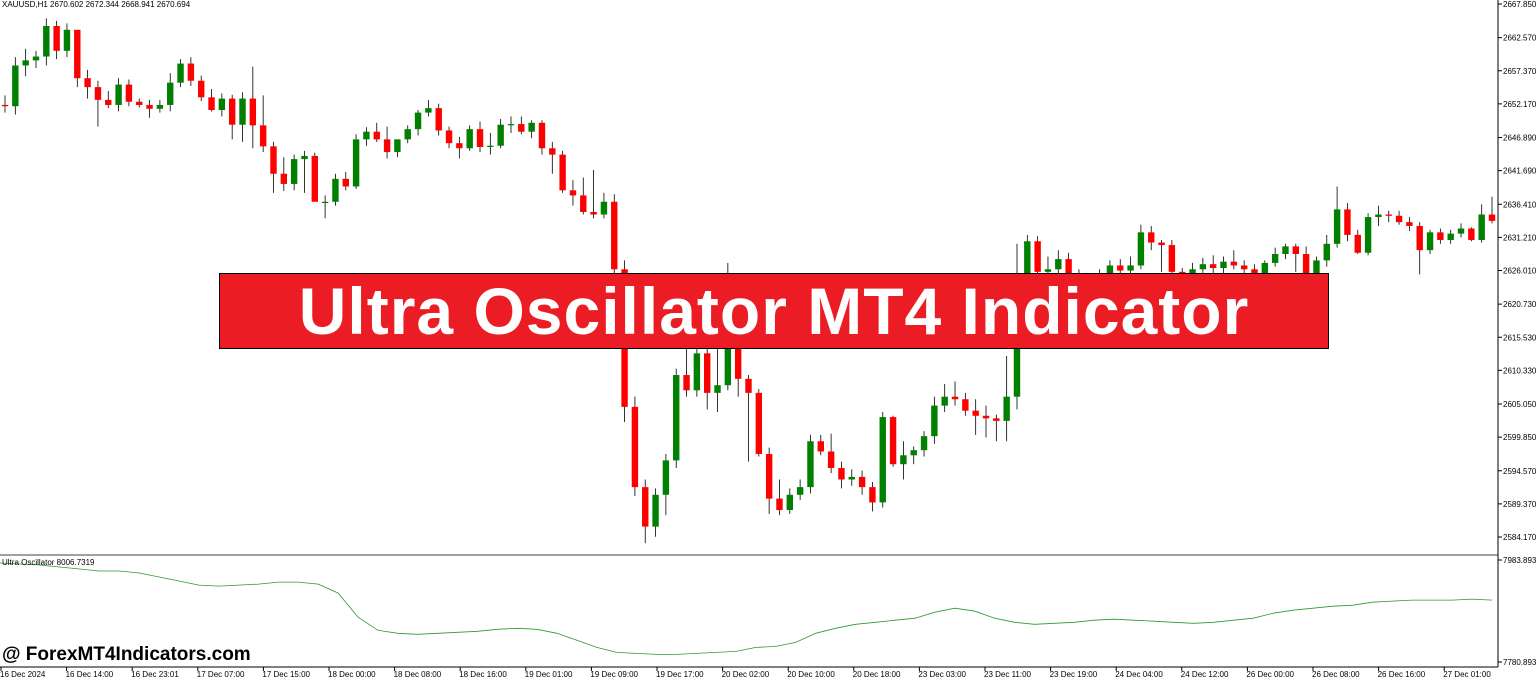  I want to click on time-label: 20 Dec 18:00, so click(877, 674).